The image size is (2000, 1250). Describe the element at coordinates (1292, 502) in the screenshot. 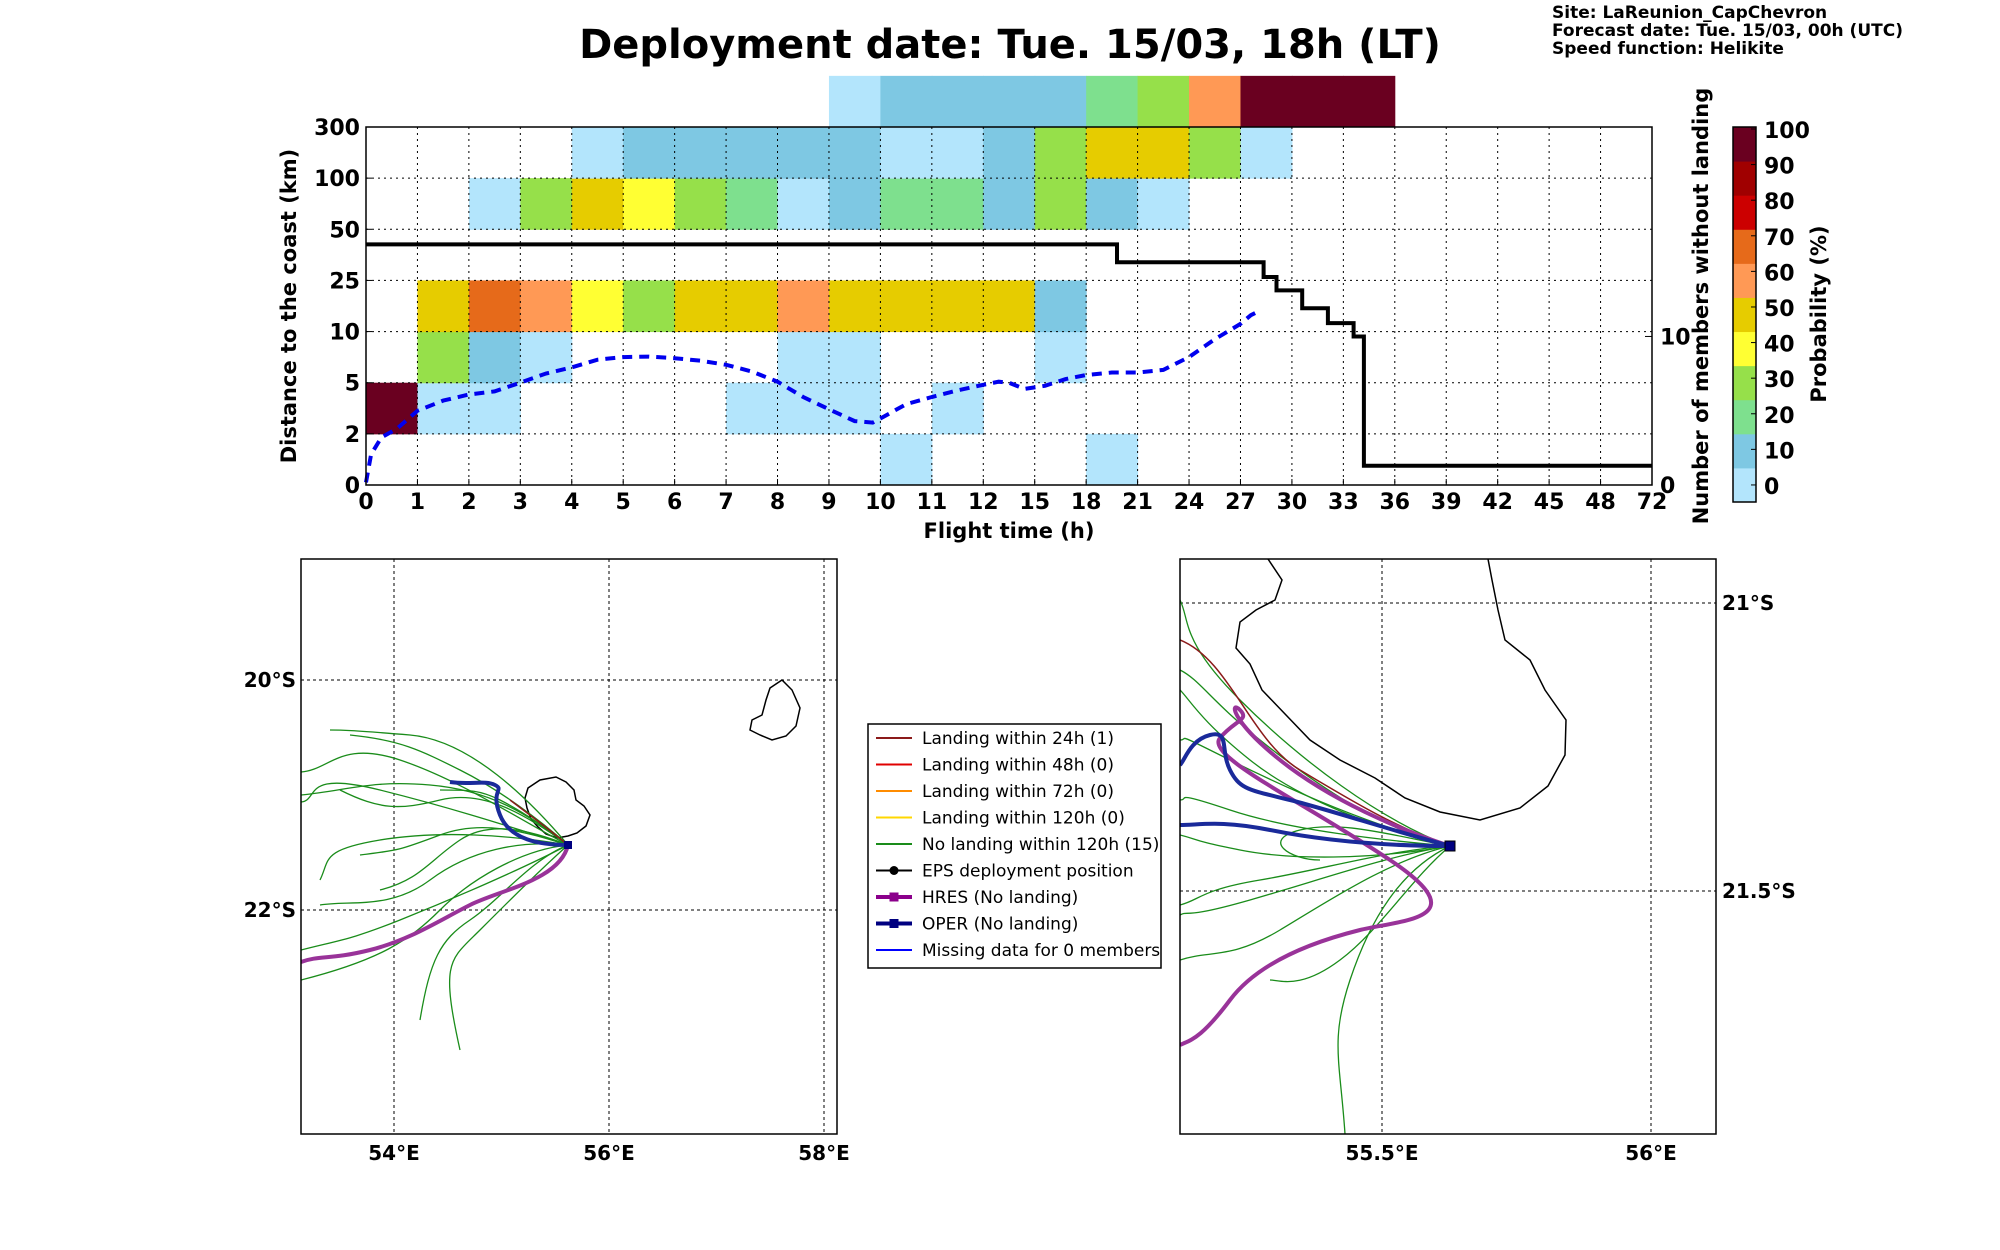

I see `x-tick-label: 30` at that location.